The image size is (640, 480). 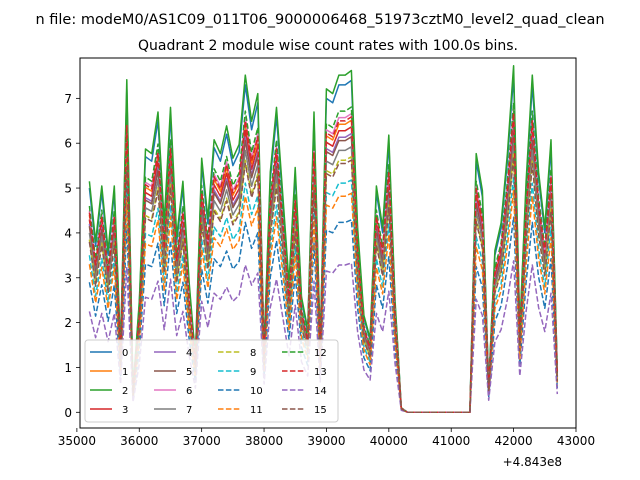 I want to click on x-tick-label: 38000, so click(x=264, y=441).